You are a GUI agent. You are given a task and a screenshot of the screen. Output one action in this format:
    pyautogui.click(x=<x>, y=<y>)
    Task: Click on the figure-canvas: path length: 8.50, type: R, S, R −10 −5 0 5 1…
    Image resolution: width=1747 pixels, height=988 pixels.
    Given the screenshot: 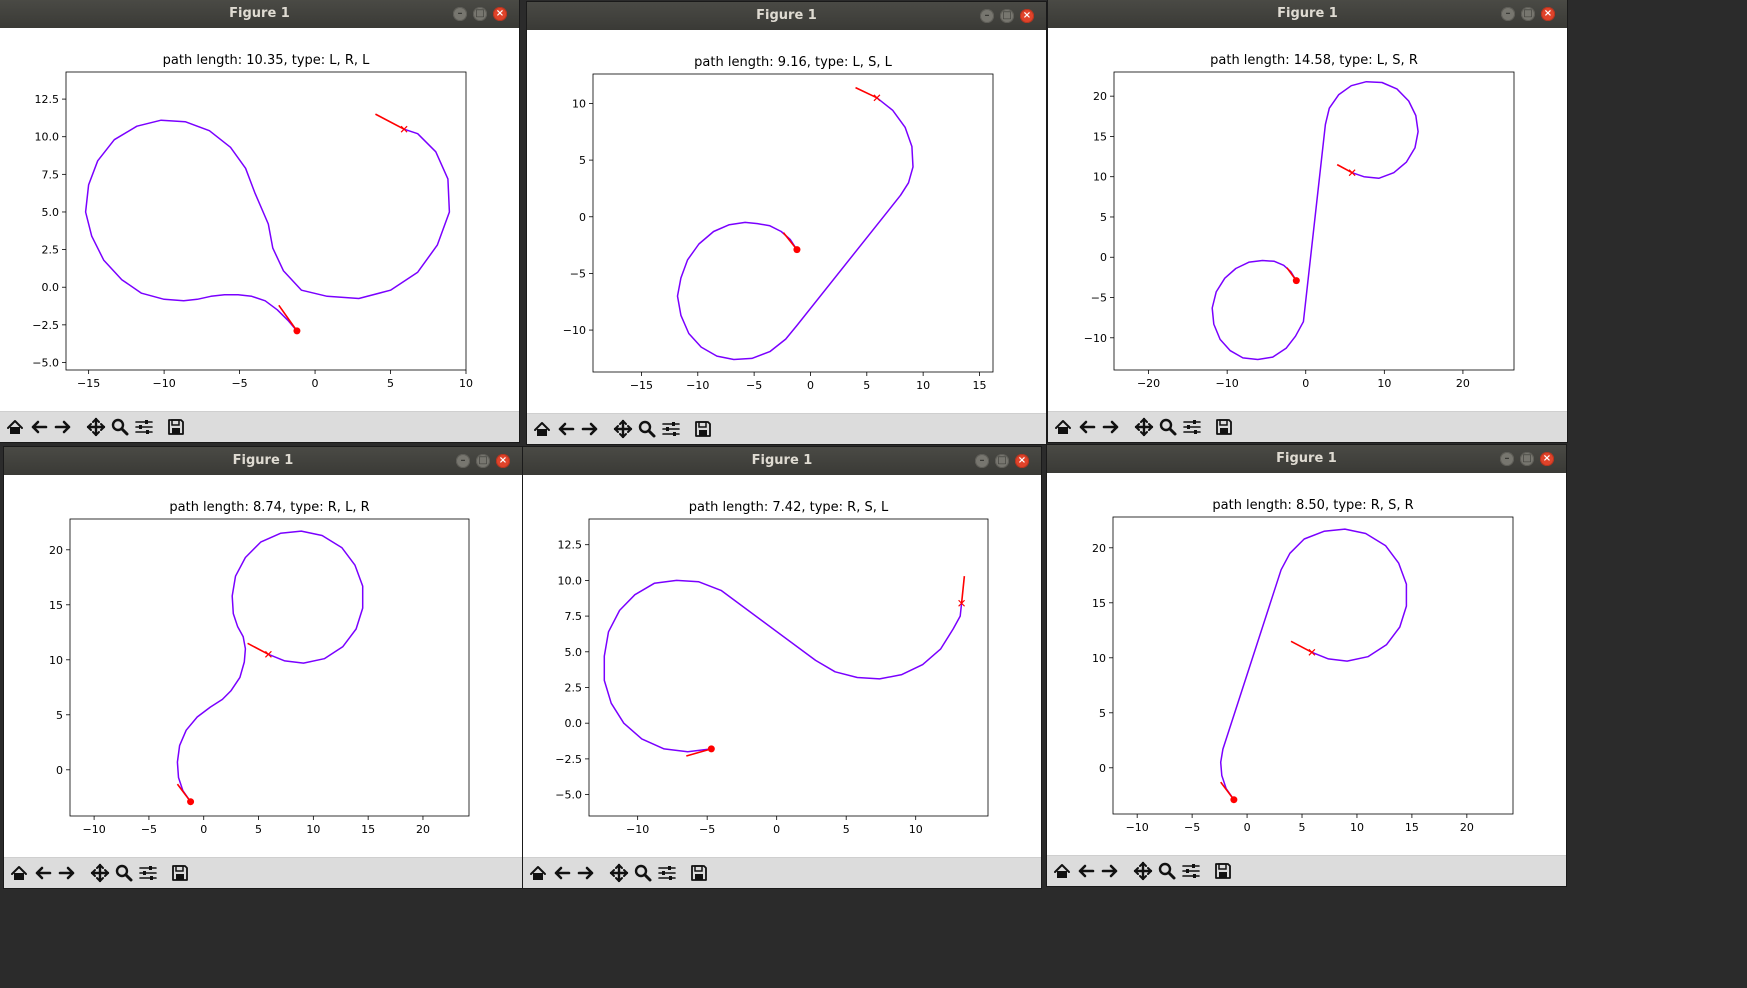 What is the action you would take?
    pyautogui.click(x=1306, y=664)
    